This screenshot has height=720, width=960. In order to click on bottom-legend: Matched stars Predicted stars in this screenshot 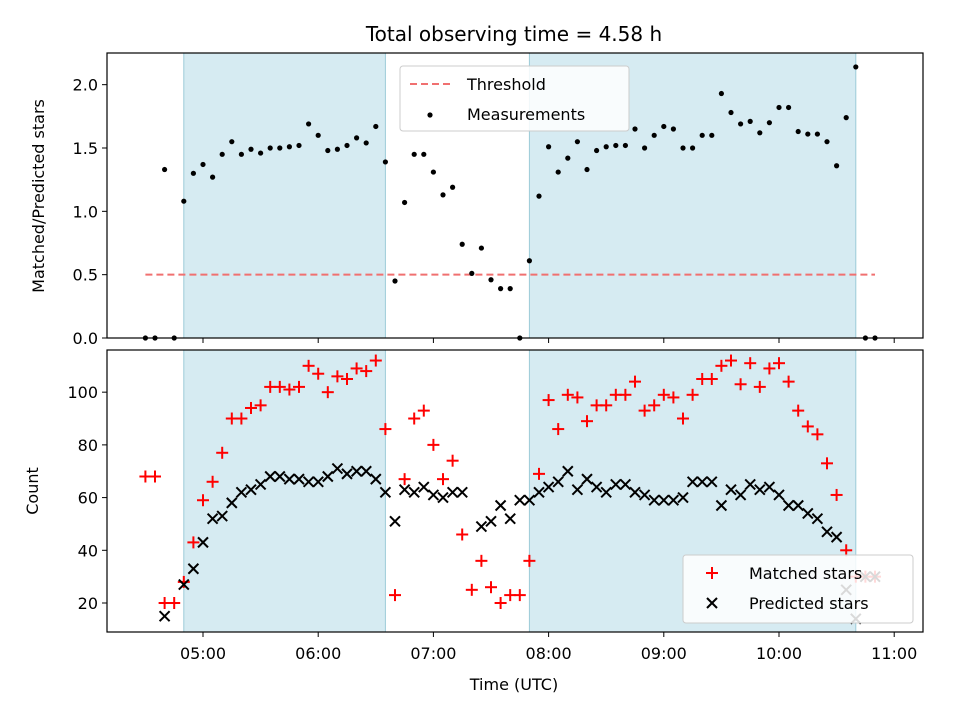, I will do `click(798, 589)`.